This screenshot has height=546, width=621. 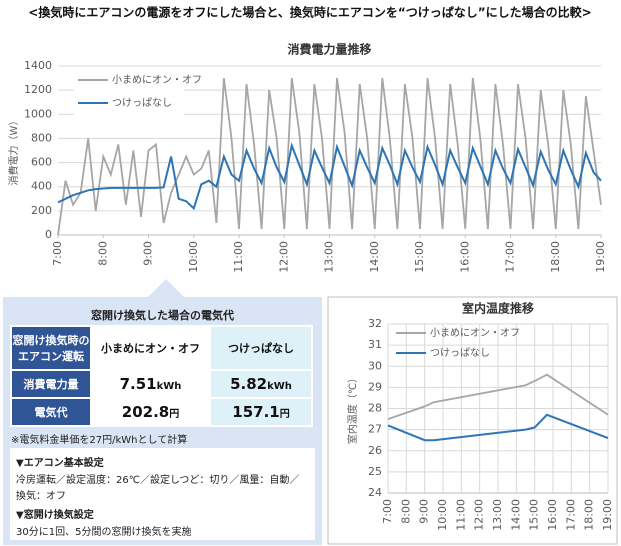 I want to click on y-tick-label: 24, so click(x=375, y=492).